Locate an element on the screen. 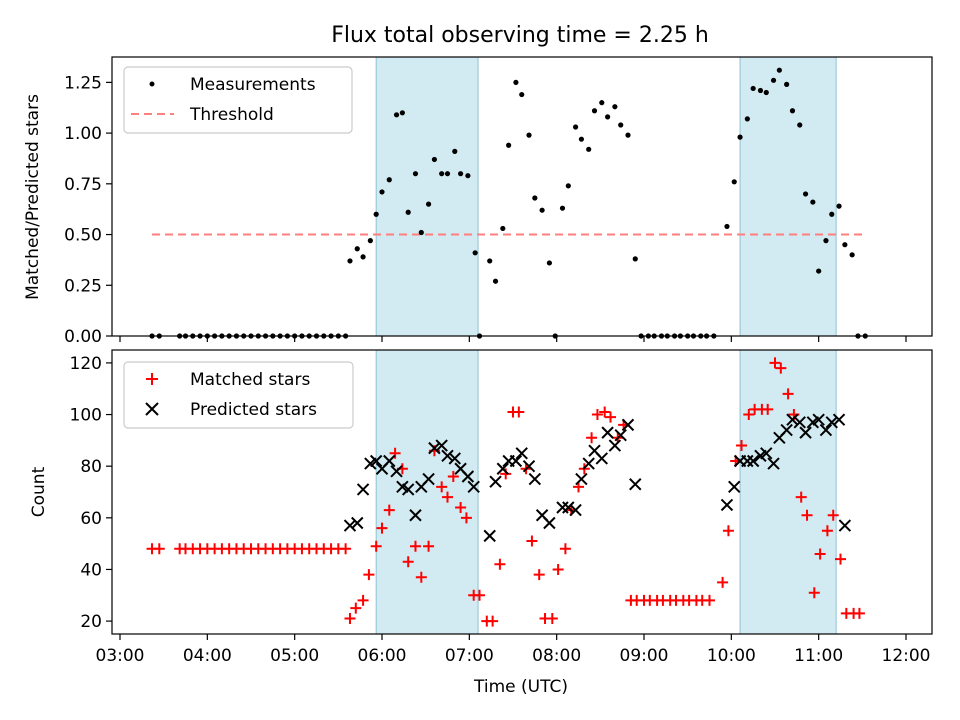 Image resolution: width=960 pixels, height=720 pixels. bottom-legend: Matched stars Predicted stars is located at coordinates (238, 395).